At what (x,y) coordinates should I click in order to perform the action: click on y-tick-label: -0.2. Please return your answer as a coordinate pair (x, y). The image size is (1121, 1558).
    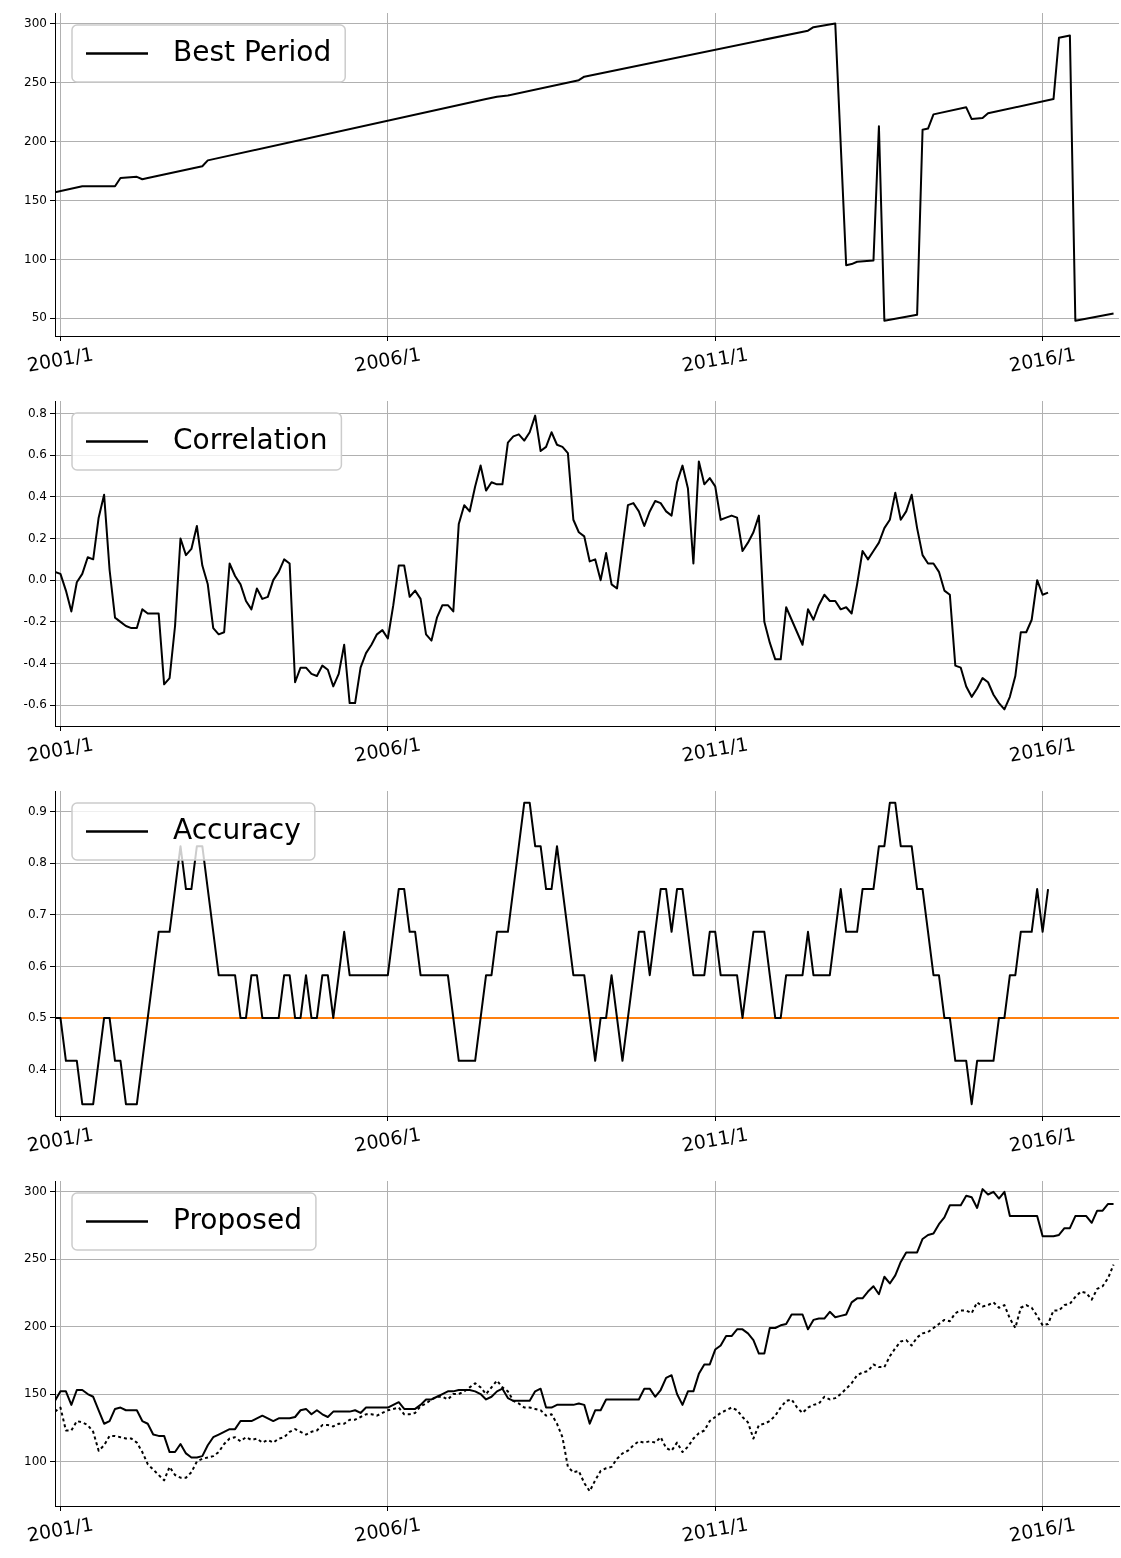
    Looking at the image, I should click on (35, 620).